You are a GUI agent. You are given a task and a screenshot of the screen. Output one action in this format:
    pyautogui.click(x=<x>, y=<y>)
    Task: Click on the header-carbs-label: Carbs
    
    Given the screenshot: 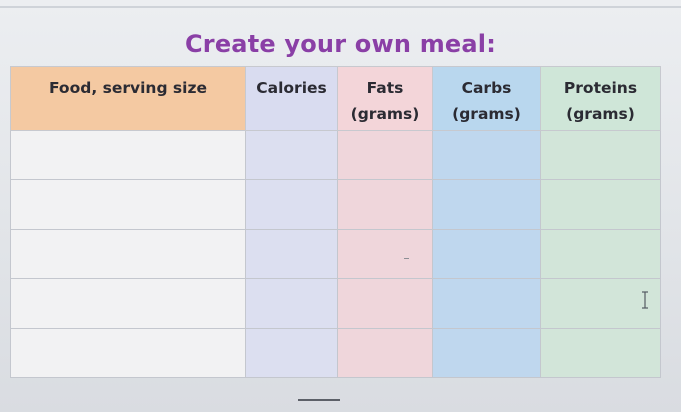 What is the action you would take?
    pyautogui.click(x=486, y=88)
    